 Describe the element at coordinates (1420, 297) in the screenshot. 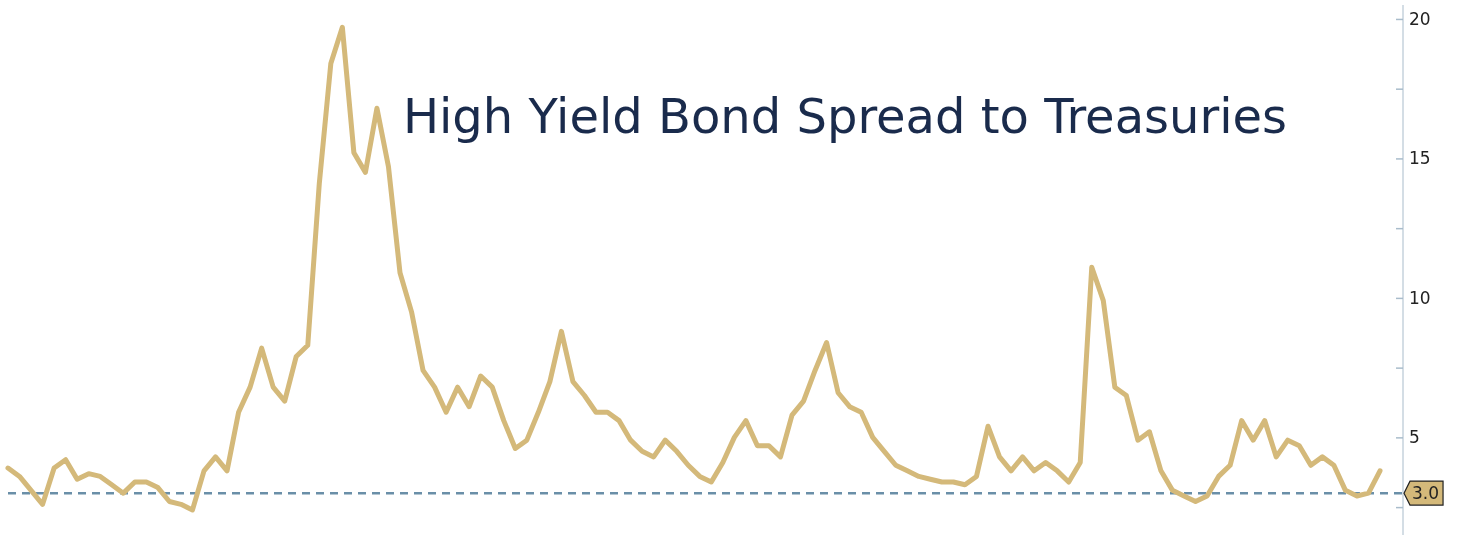

I see `y-tick-label: 10` at that location.